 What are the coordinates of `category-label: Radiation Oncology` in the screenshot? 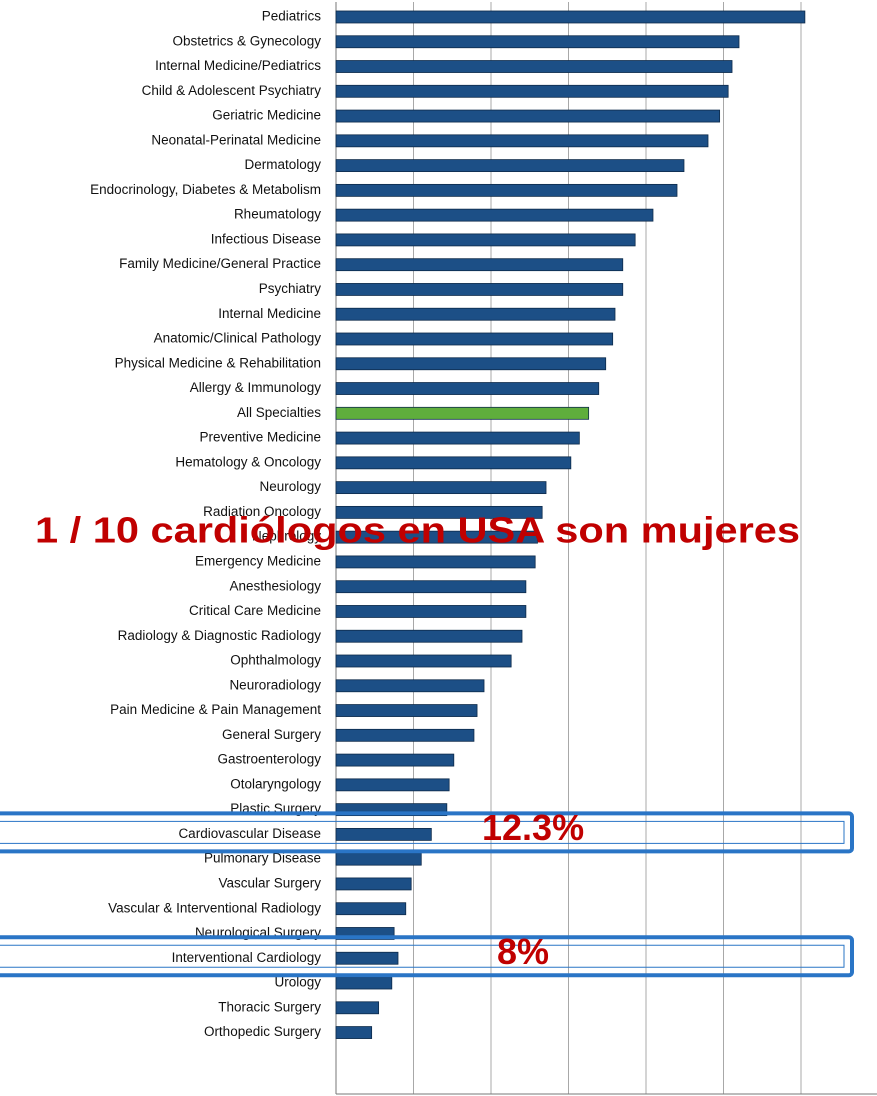 It's located at (262, 511).